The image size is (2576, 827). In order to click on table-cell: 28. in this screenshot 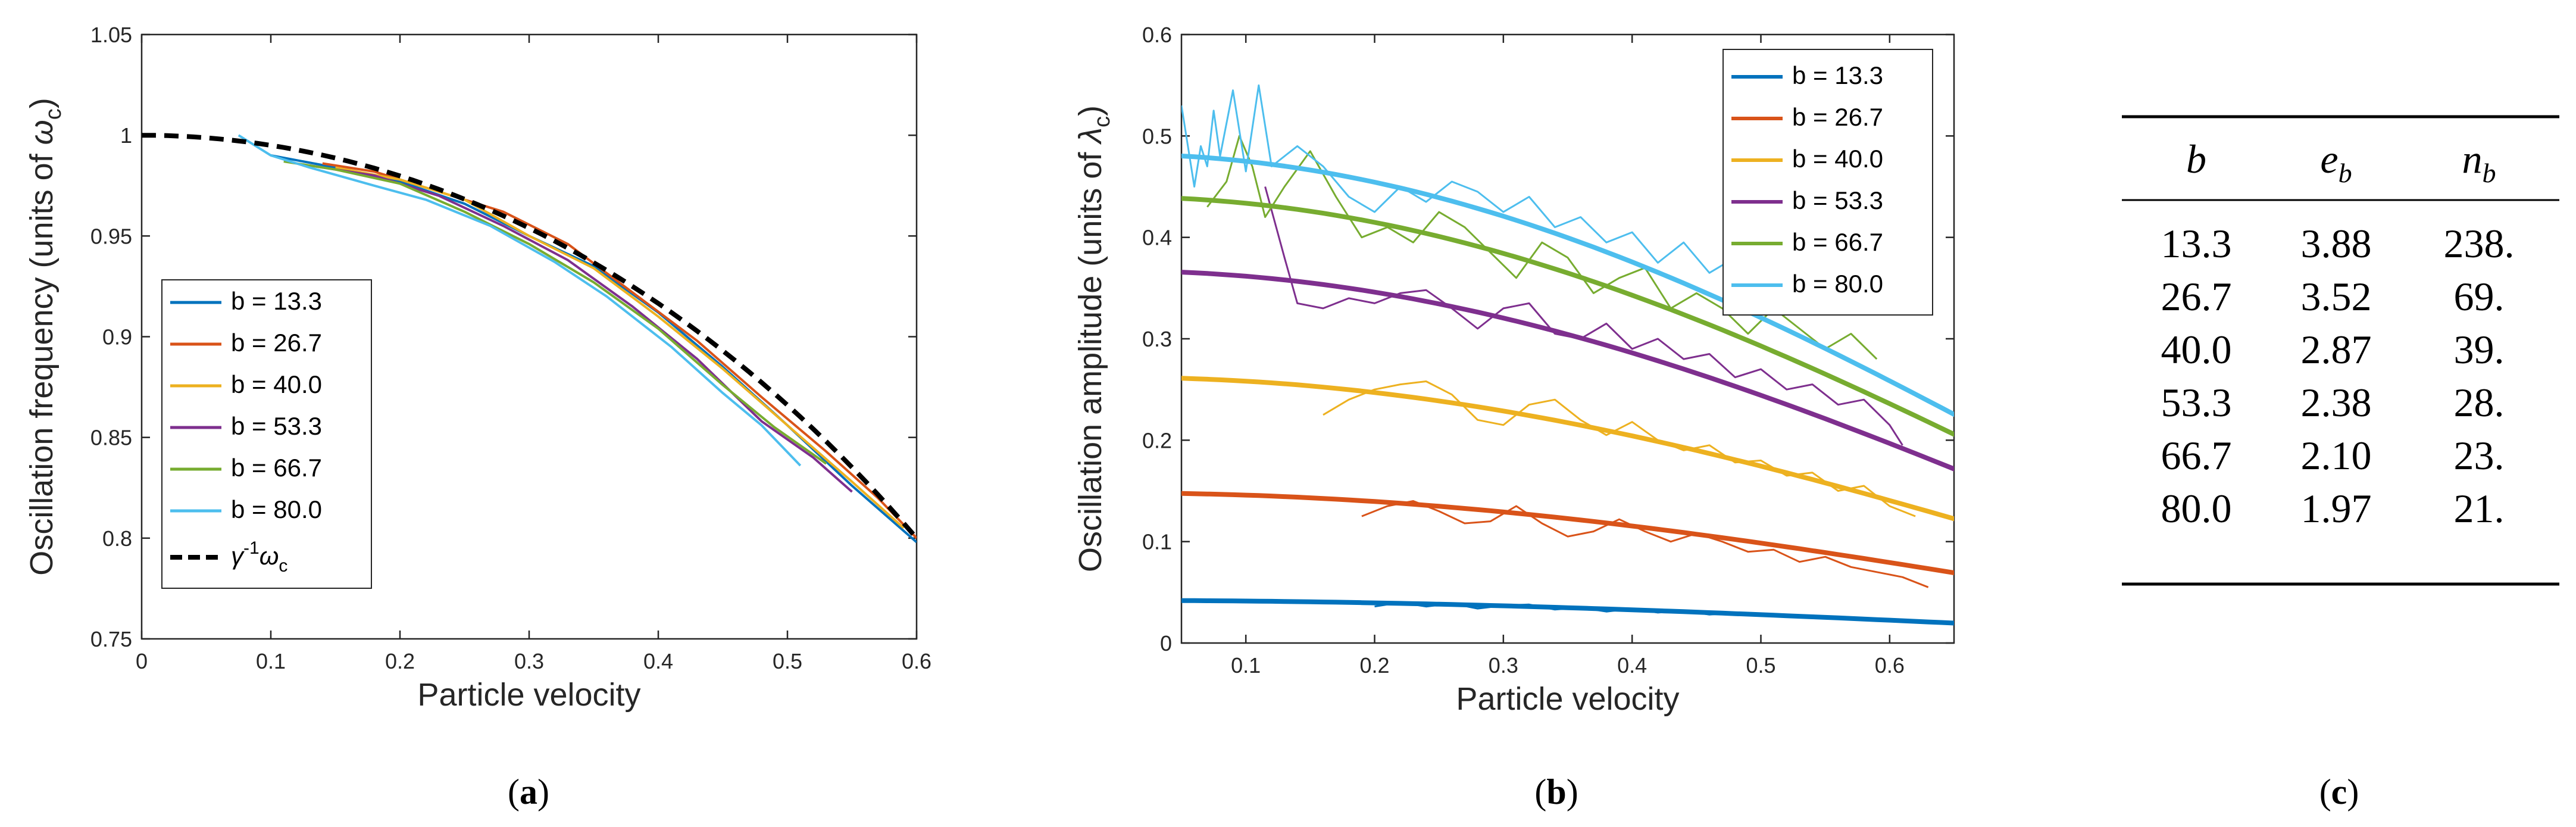, I will do `click(2479, 402)`.